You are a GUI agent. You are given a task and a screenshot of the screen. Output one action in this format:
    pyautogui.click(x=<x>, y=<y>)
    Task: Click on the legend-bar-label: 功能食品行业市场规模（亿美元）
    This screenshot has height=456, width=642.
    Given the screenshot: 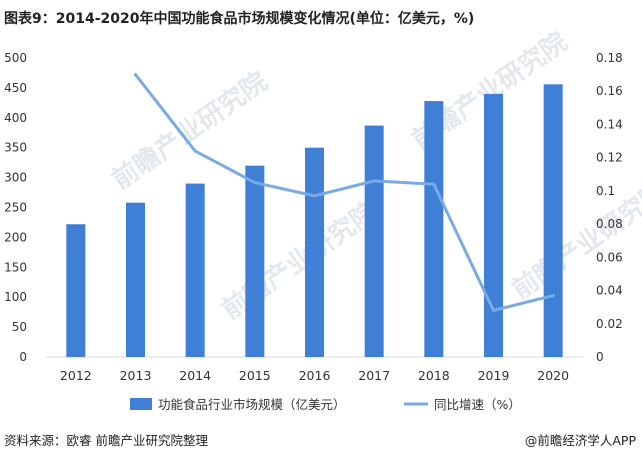 What is the action you would take?
    pyautogui.click(x=252, y=404)
    